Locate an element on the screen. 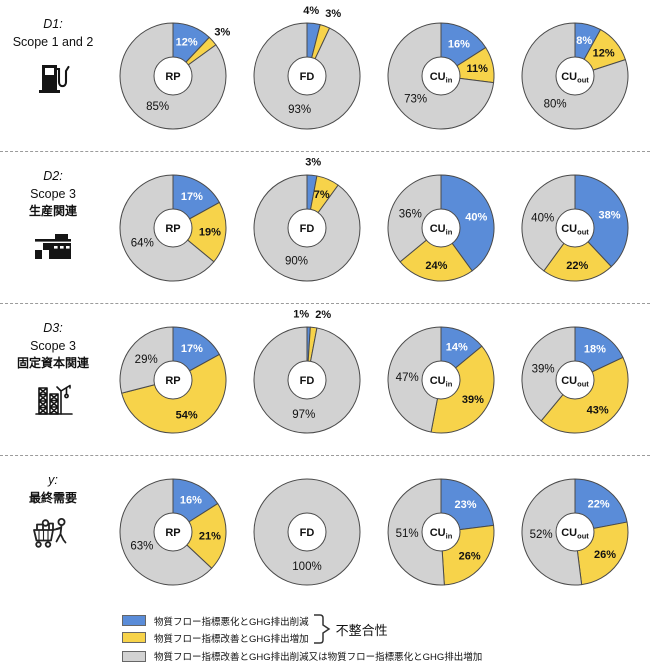  donut-D1-CUin: 16%11%73%CUin is located at coordinates (441, 76).